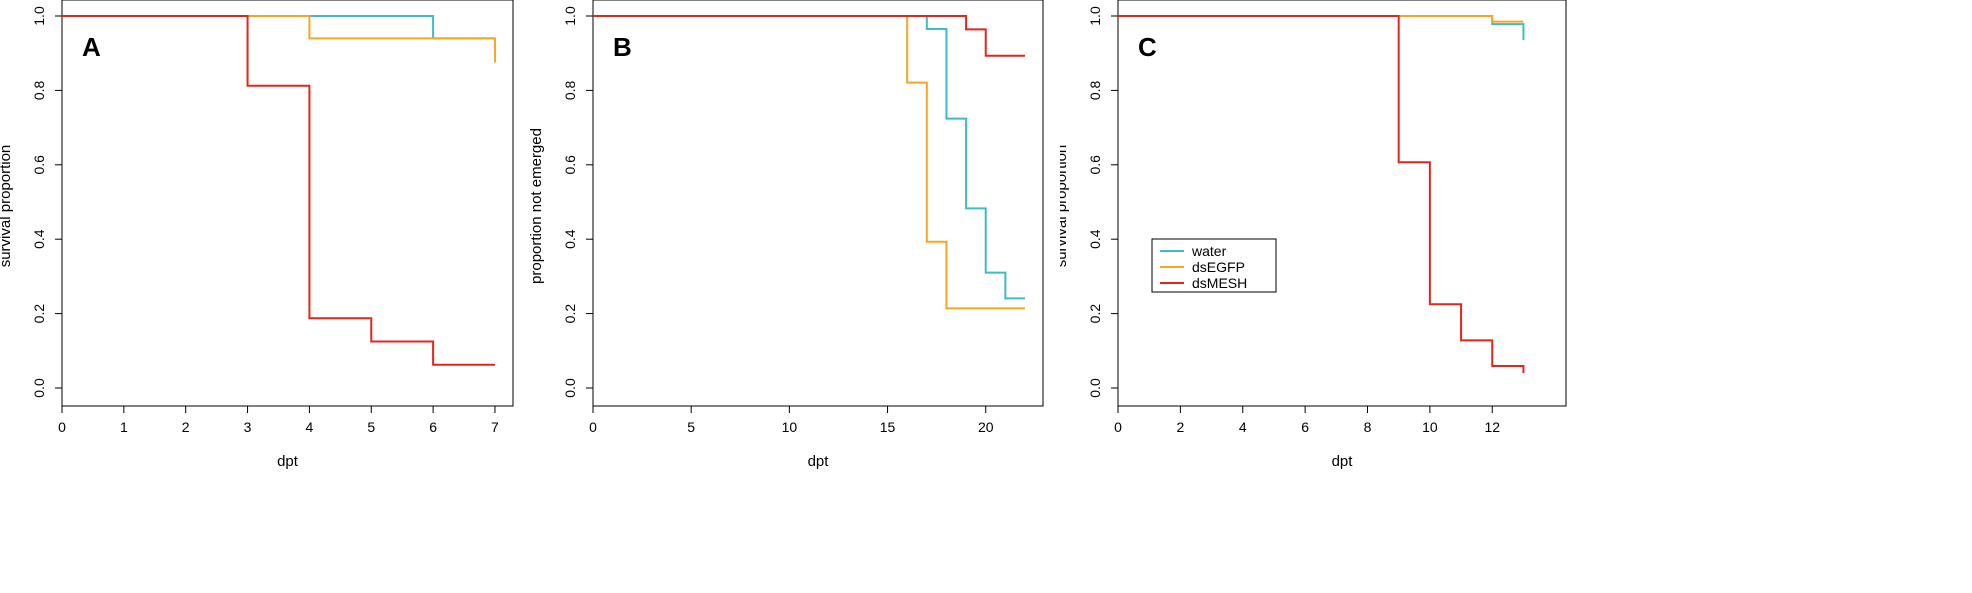 Image resolution: width=1972 pixels, height=593 pixels. I want to click on panel-label: A, so click(91, 47).